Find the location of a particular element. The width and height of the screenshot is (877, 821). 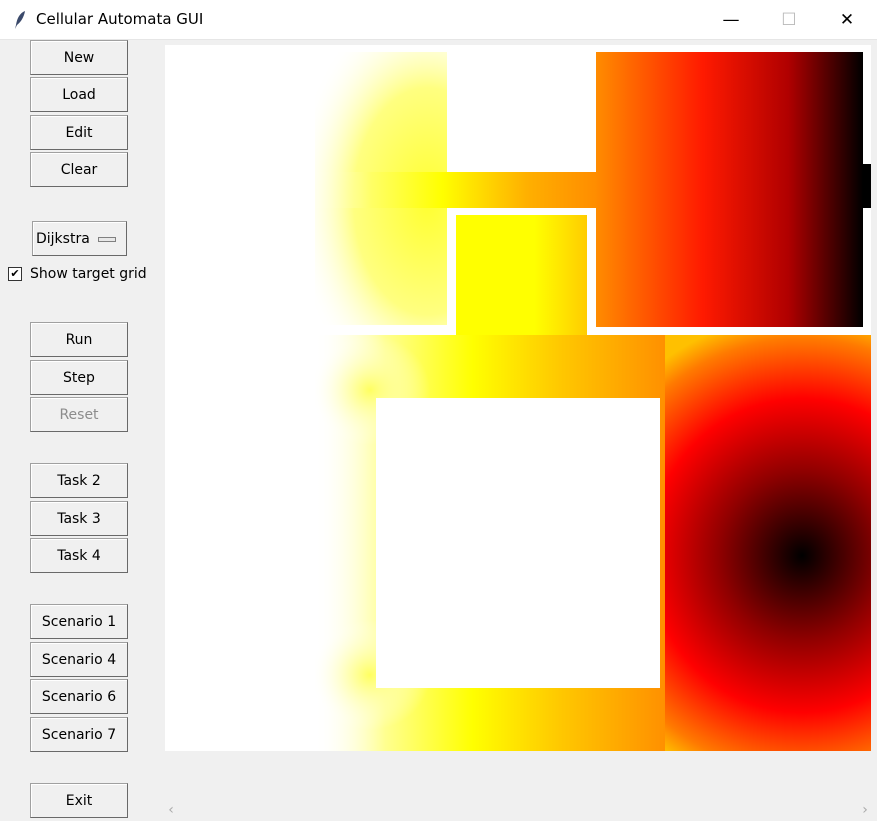

horizontal-scrollbar: ‹ › is located at coordinates (518, 810).